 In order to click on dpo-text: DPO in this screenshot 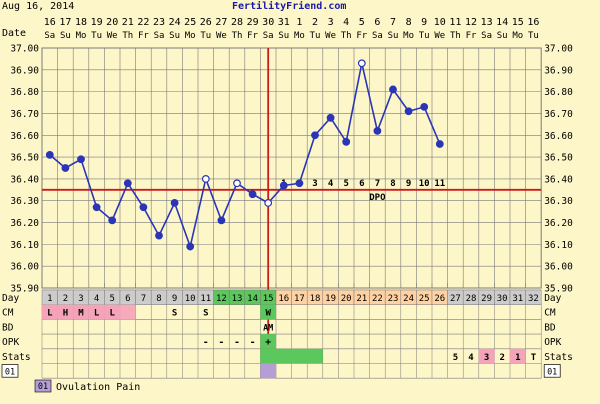, I will do `click(377, 198)`.